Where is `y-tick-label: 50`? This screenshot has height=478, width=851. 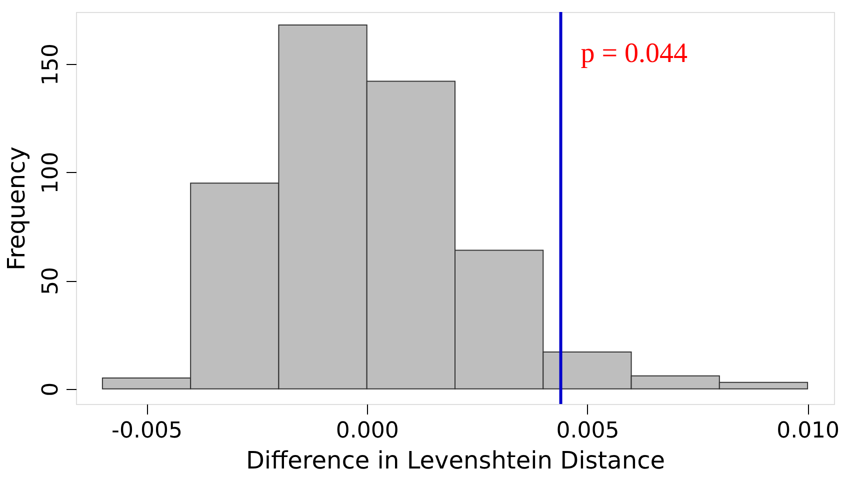
y-tick-label: 50 is located at coordinates (51, 281).